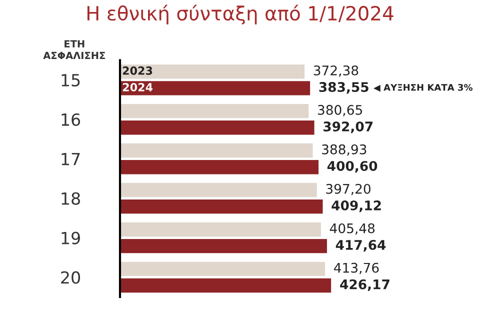  What do you see at coordinates (423, 88) in the screenshot?
I see `text: ◀ ΑΥΞΗΣΗ ΚΑΤΑ 3%` at bounding box center [423, 88].